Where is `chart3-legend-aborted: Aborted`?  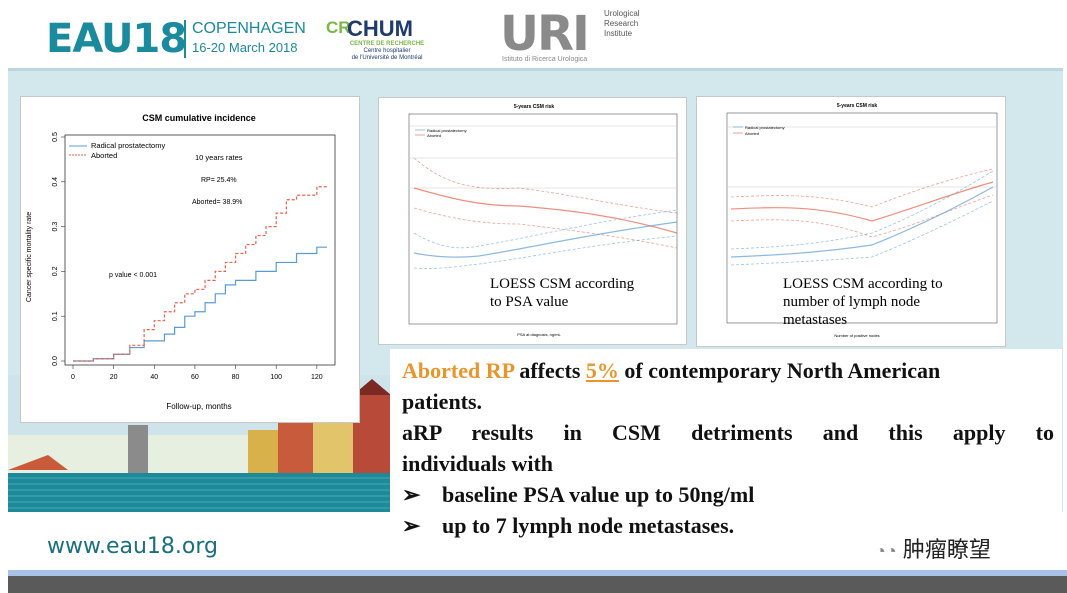 chart3-legend-aborted: Aborted is located at coordinates (752, 133).